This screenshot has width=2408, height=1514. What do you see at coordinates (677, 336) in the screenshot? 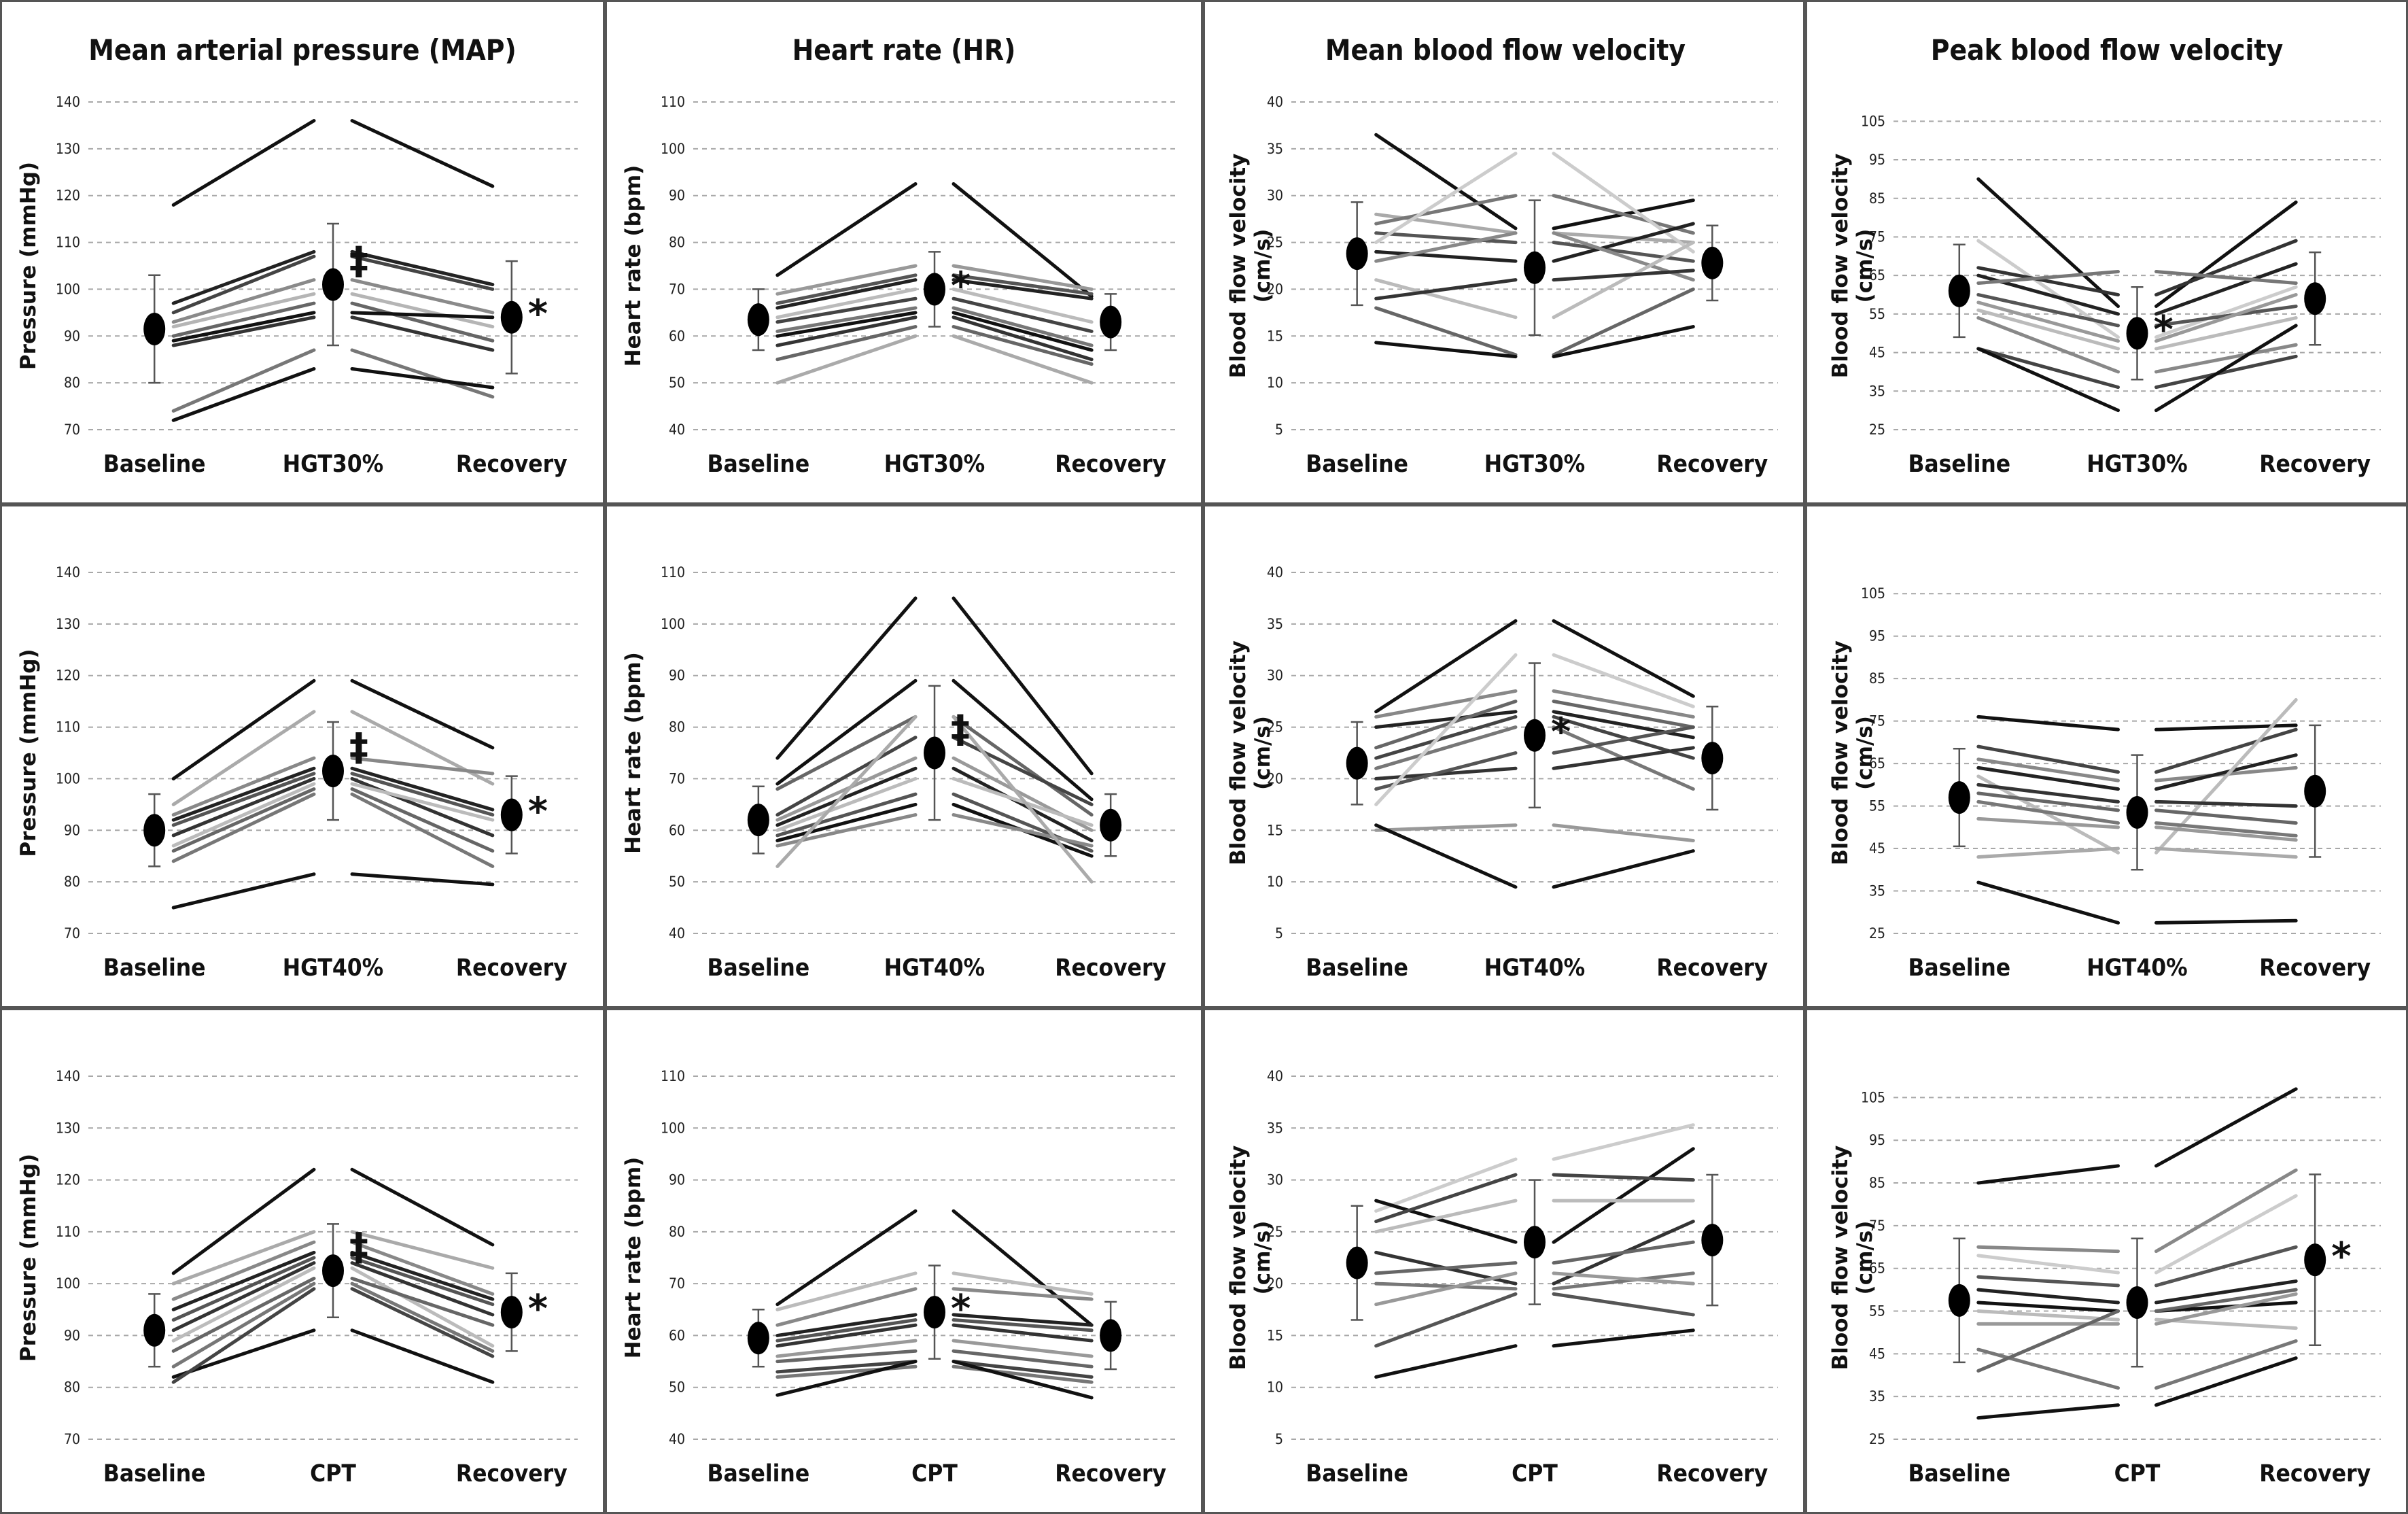
I see `y-tick-label: 60` at bounding box center [677, 336].